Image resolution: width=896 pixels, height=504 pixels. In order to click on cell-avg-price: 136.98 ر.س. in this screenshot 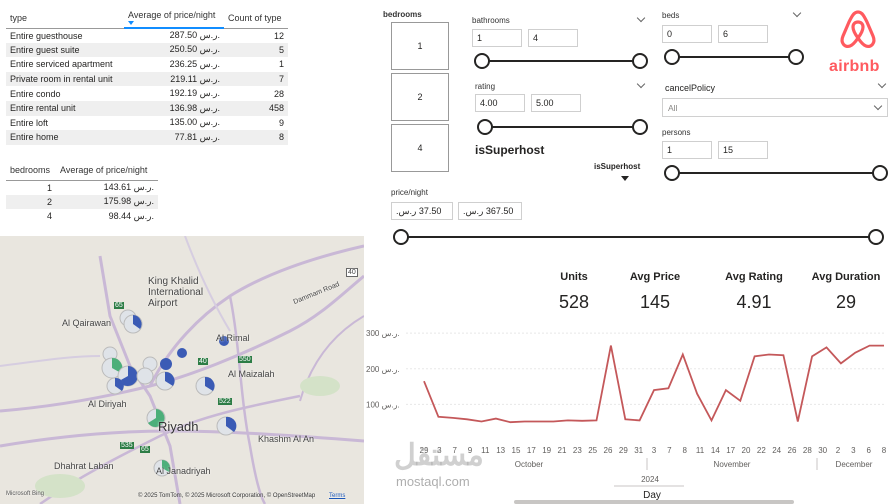, I will do `click(174, 108)`.